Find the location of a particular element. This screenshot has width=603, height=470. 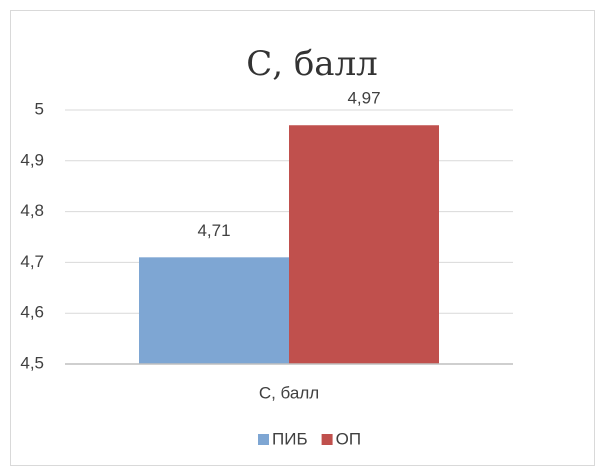

y-tick-label: 5 is located at coordinates (39, 108).